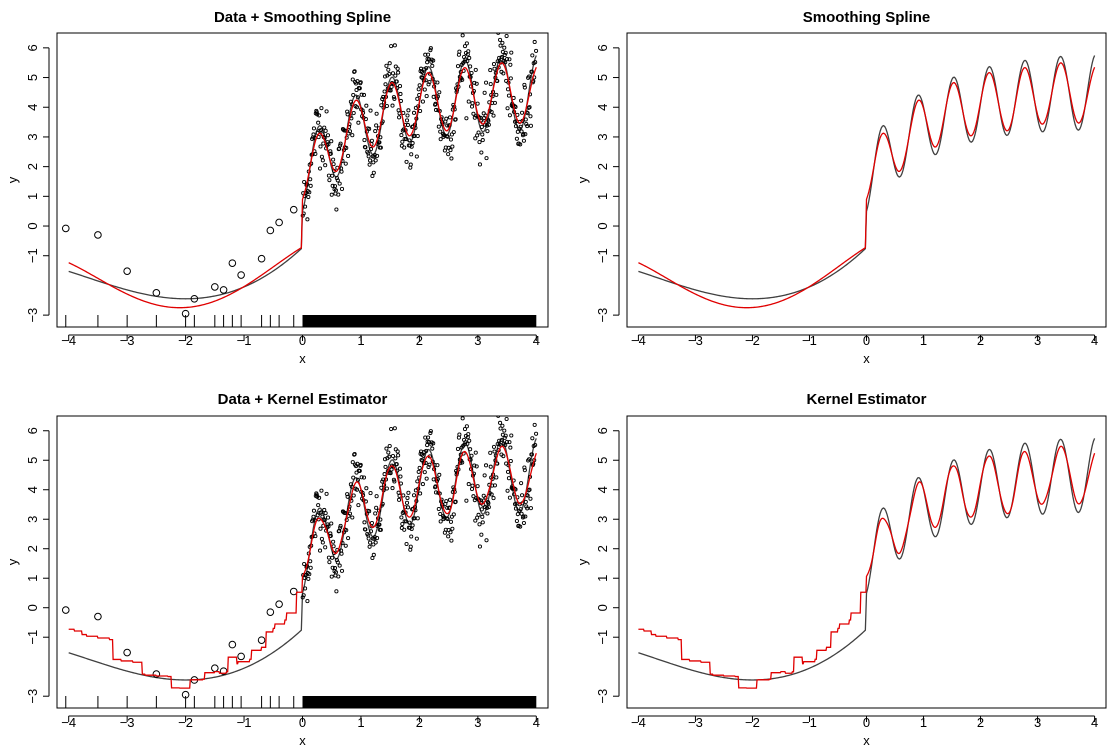 The width and height of the screenshot is (1114, 751). What do you see at coordinates (602, 166) in the screenshot?
I see `y-tick-label: 2` at bounding box center [602, 166].